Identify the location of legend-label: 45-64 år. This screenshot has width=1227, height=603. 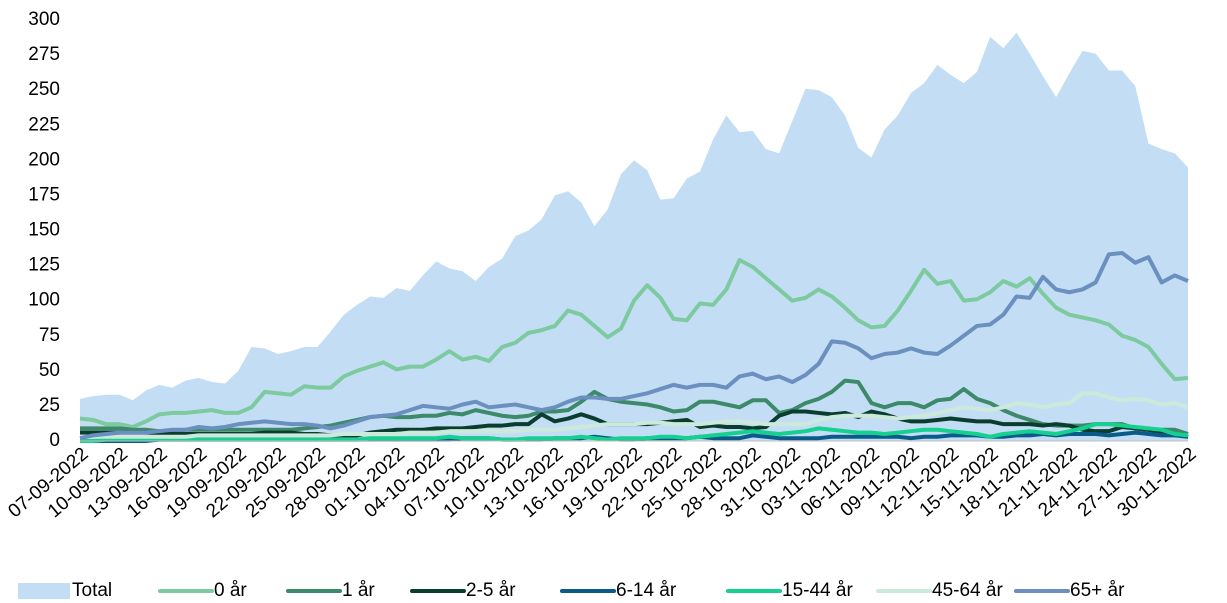
(967, 590).